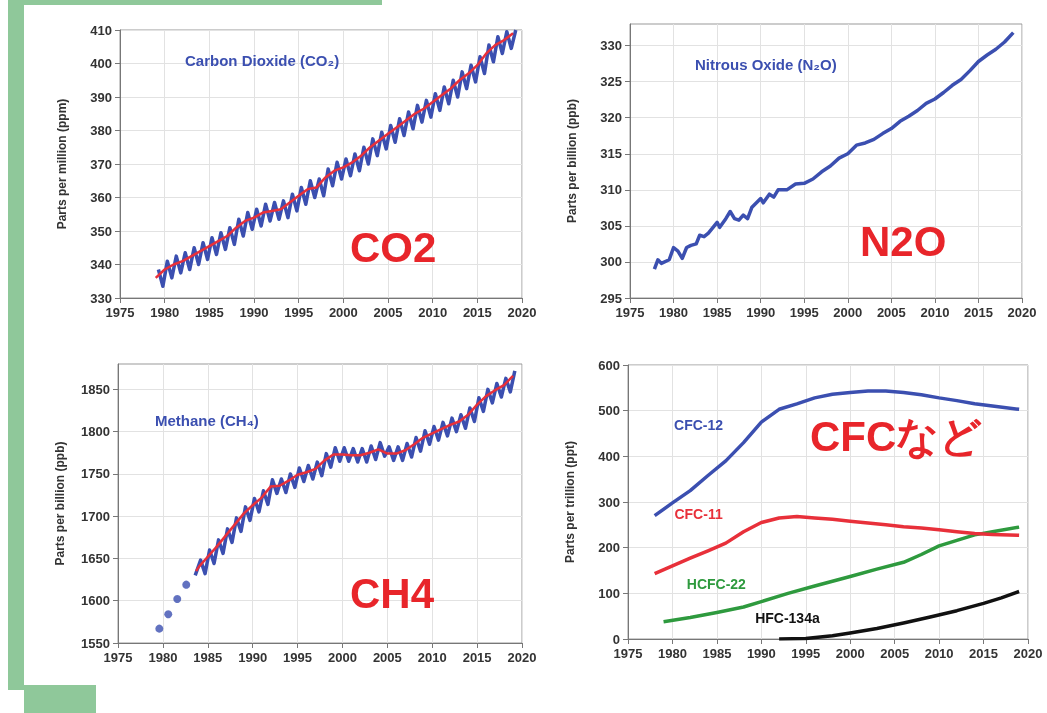 The height and width of the screenshot is (713, 1047). What do you see at coordinates (95, 432) in the screenshot?
I see `y-tick-label: 1800` at bounding box center [95, 432].